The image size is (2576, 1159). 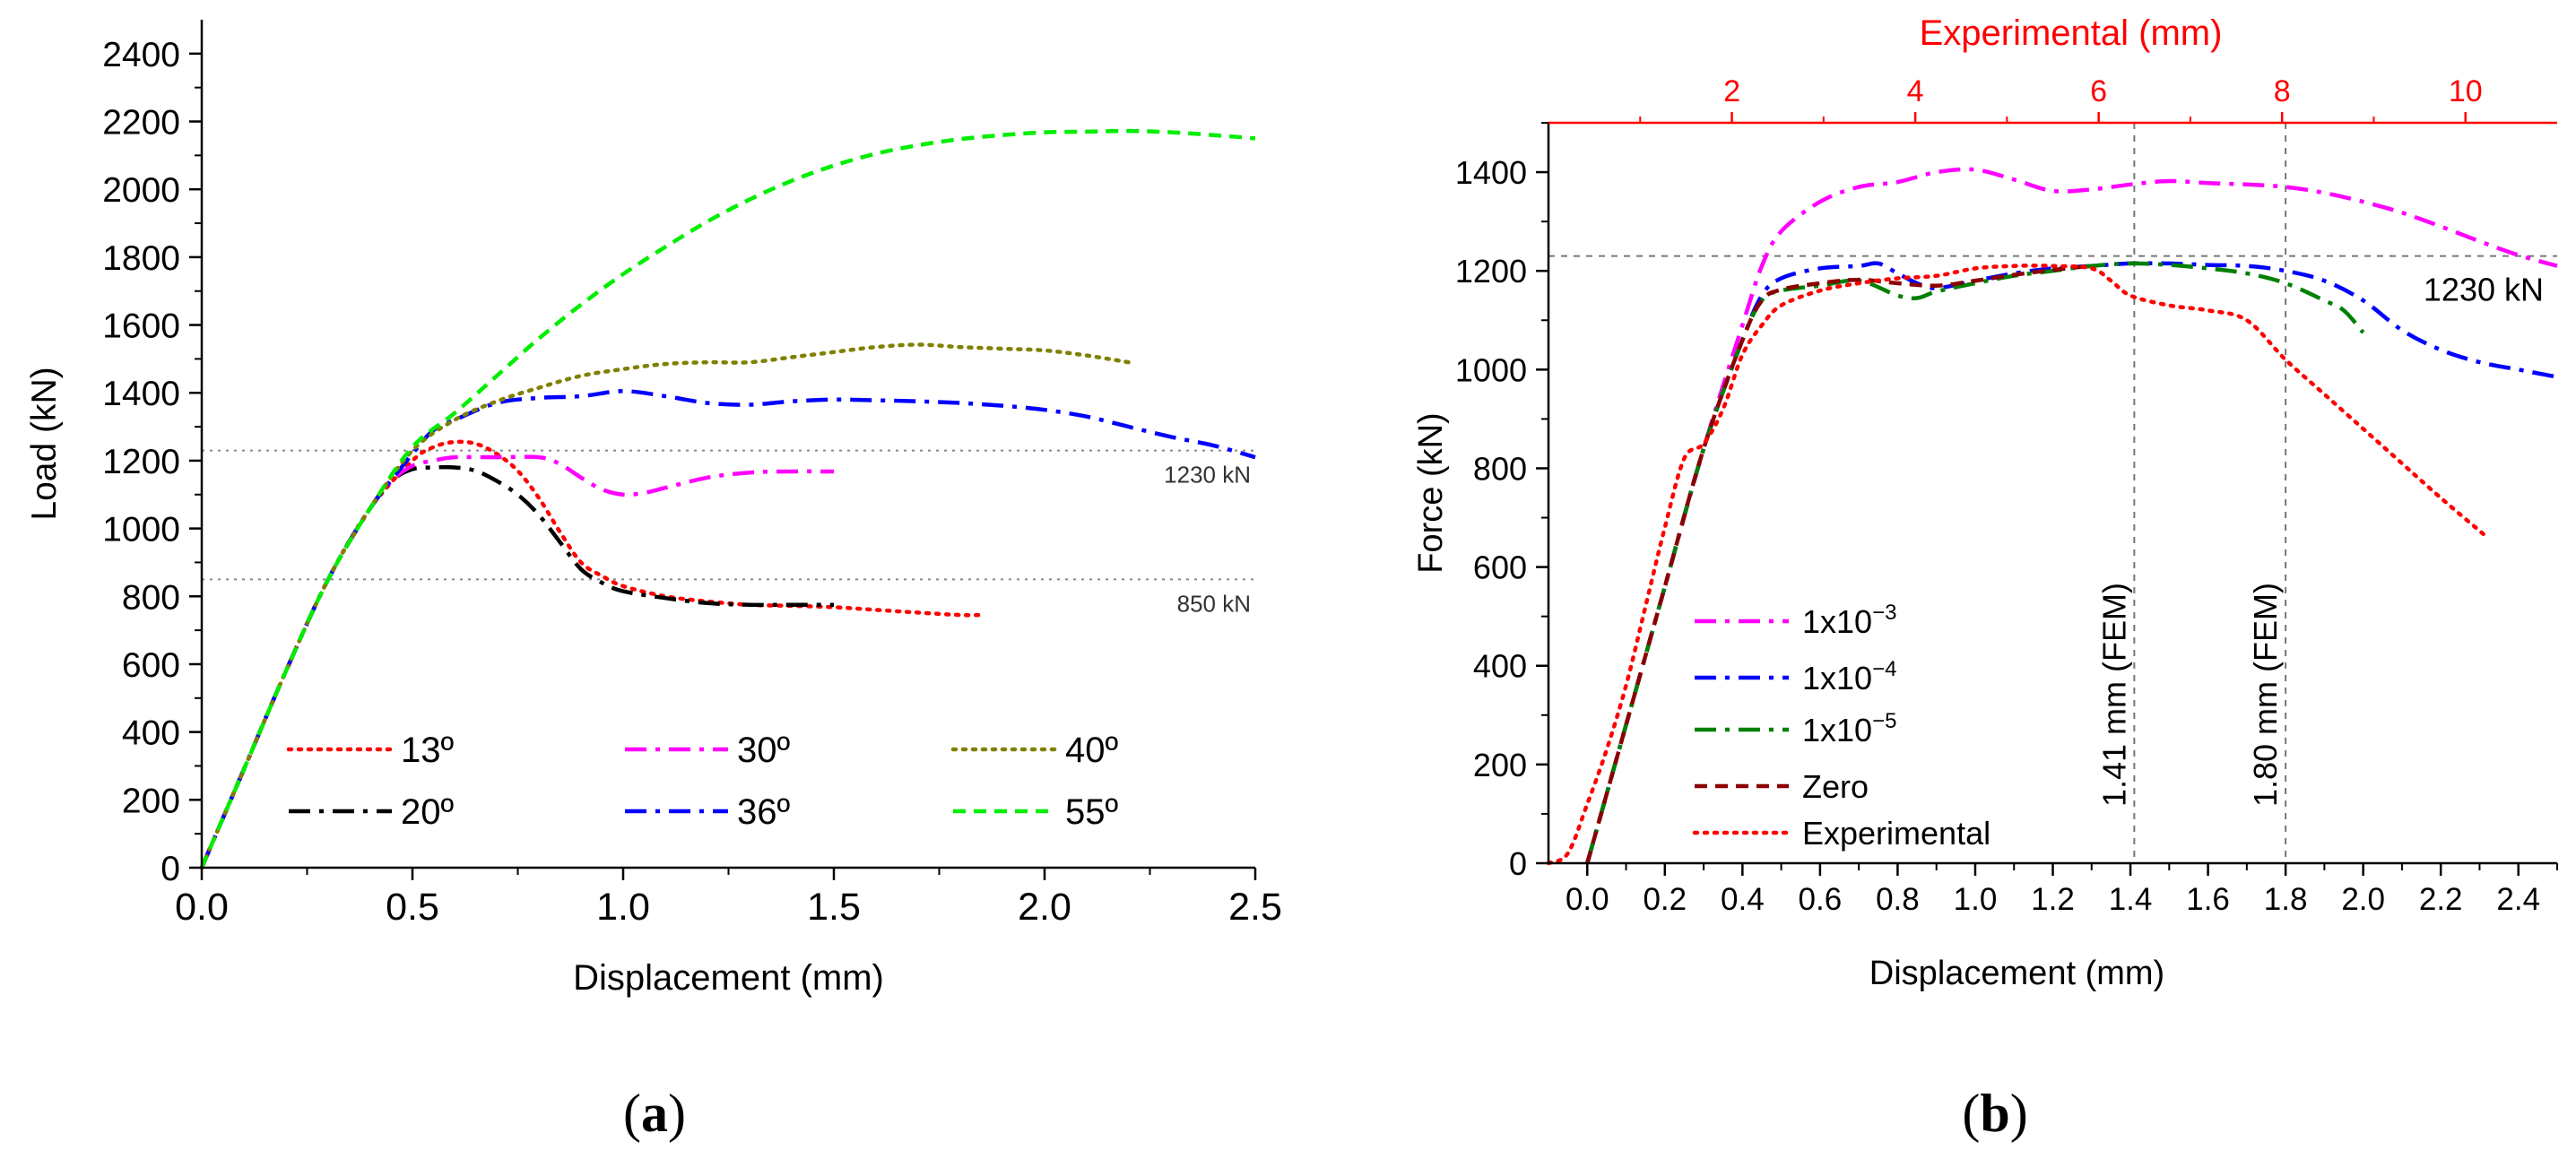 What do you see at coordinates (141, 326) in the screenshot?
I see `a-y-tick-label-8: 1600` at bounding box center [141, 326].